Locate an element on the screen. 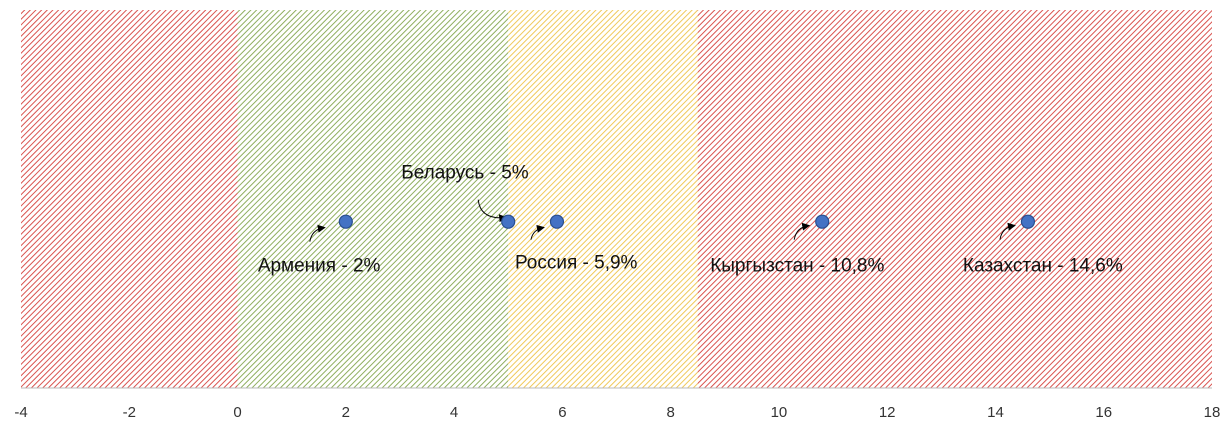 The width and height of the screenshot is (1225, 427). point-label: Армения - 2% is located at coordinates (319, 266).